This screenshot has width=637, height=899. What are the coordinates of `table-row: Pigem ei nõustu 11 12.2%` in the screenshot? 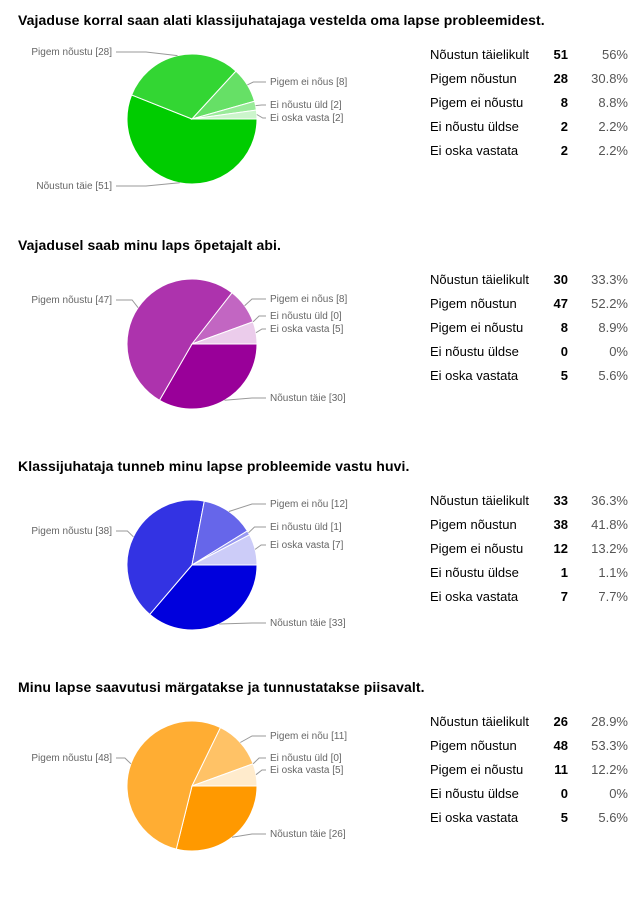 It's located at (525, 769).